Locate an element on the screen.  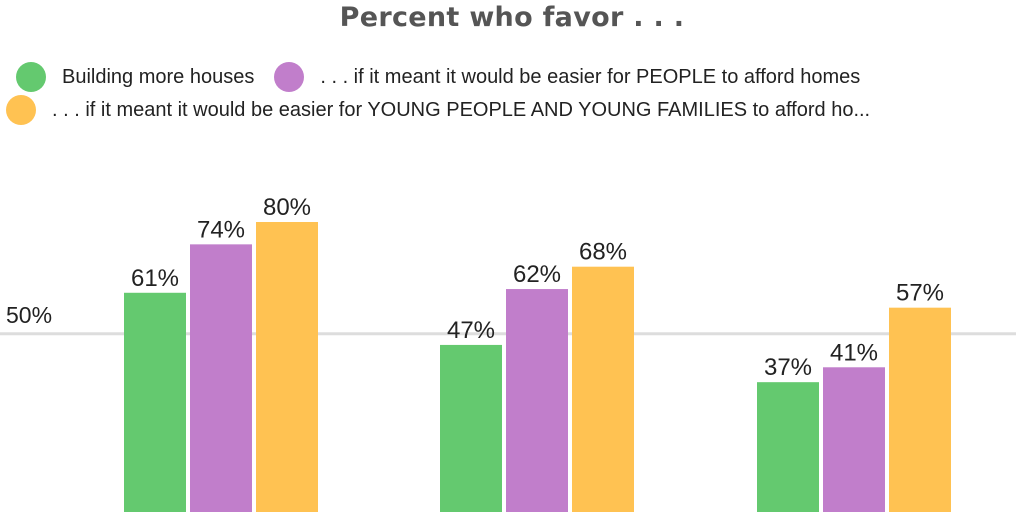
legend-label-building: Building more houses is located at coordinates (158, 76).